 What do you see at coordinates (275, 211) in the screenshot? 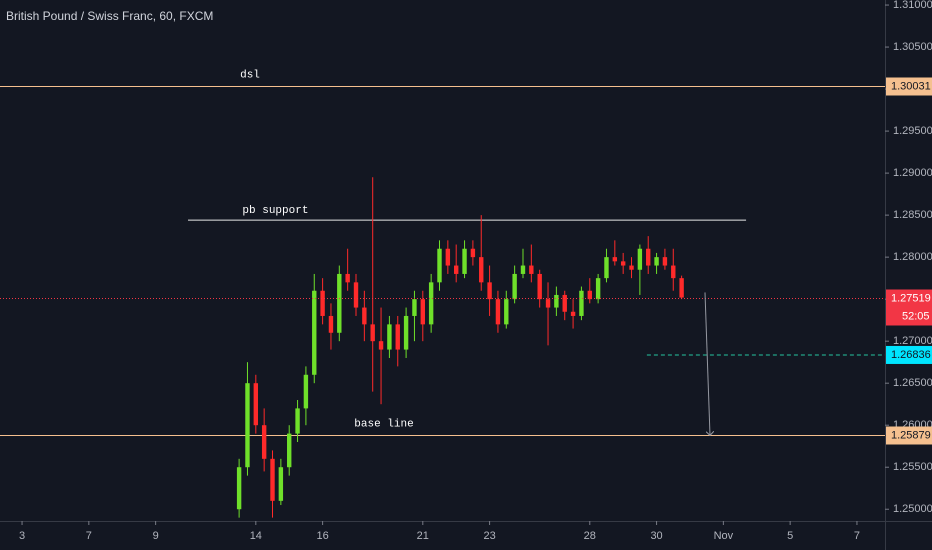
I see `trendline-annotation: pb support` at bounding box center [275, 211].